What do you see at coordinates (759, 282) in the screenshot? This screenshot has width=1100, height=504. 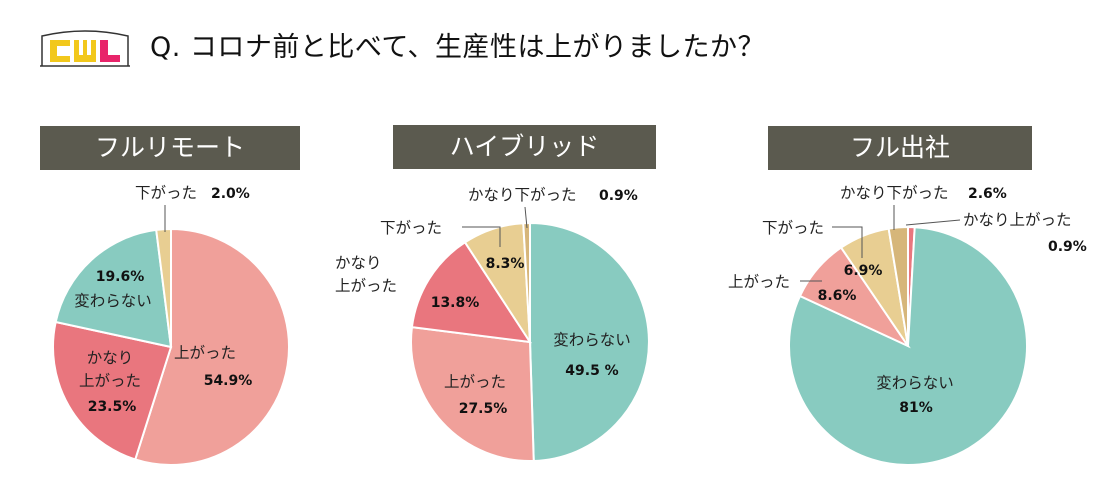 I see `slice-label-2-2: 上がった` at bounding box center [759, 282].